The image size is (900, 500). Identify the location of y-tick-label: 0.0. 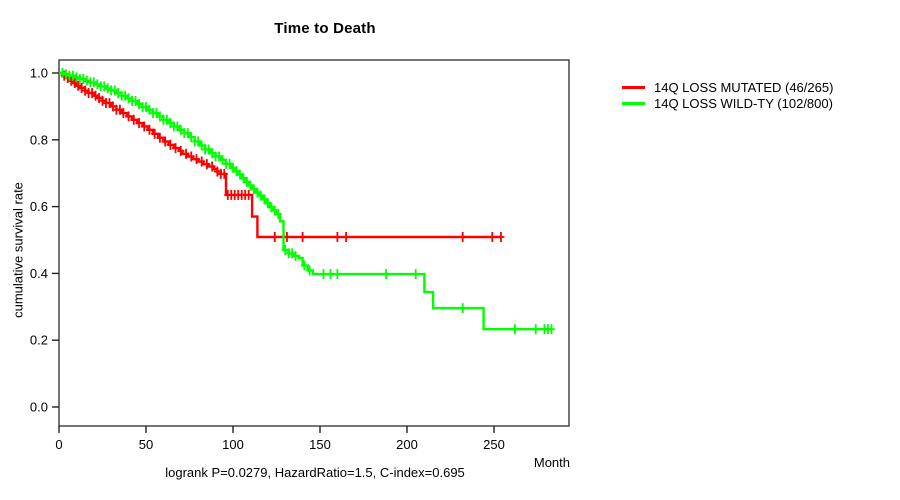
(39, 407).